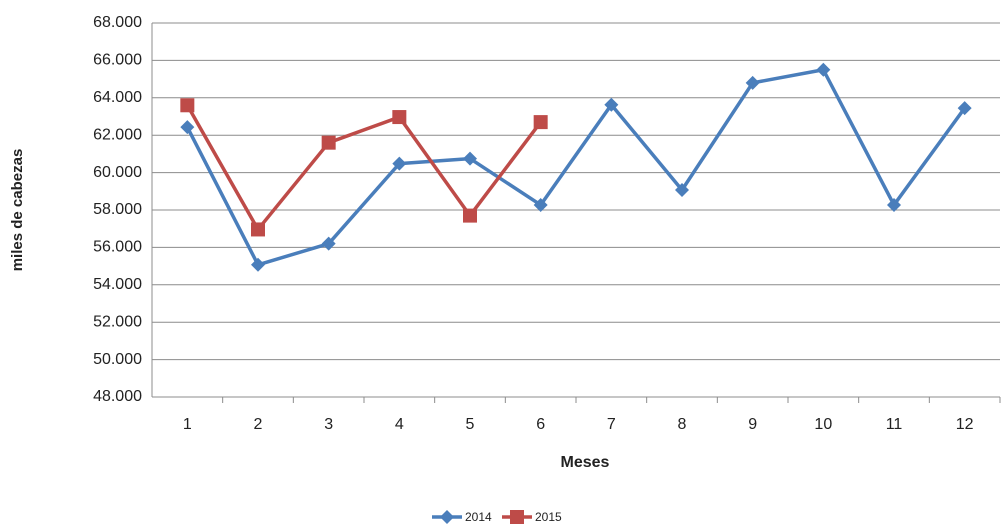  Describe the element at coordinates (117, 172) in the screenshot. I see `y-tick-label: 60.000` at that location.